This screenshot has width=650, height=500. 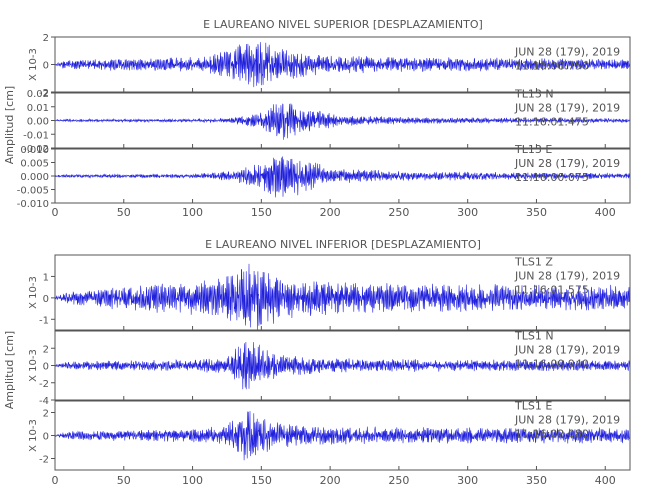 I want to click on y-tick-label: 0.000, so click(x=34, y=177).